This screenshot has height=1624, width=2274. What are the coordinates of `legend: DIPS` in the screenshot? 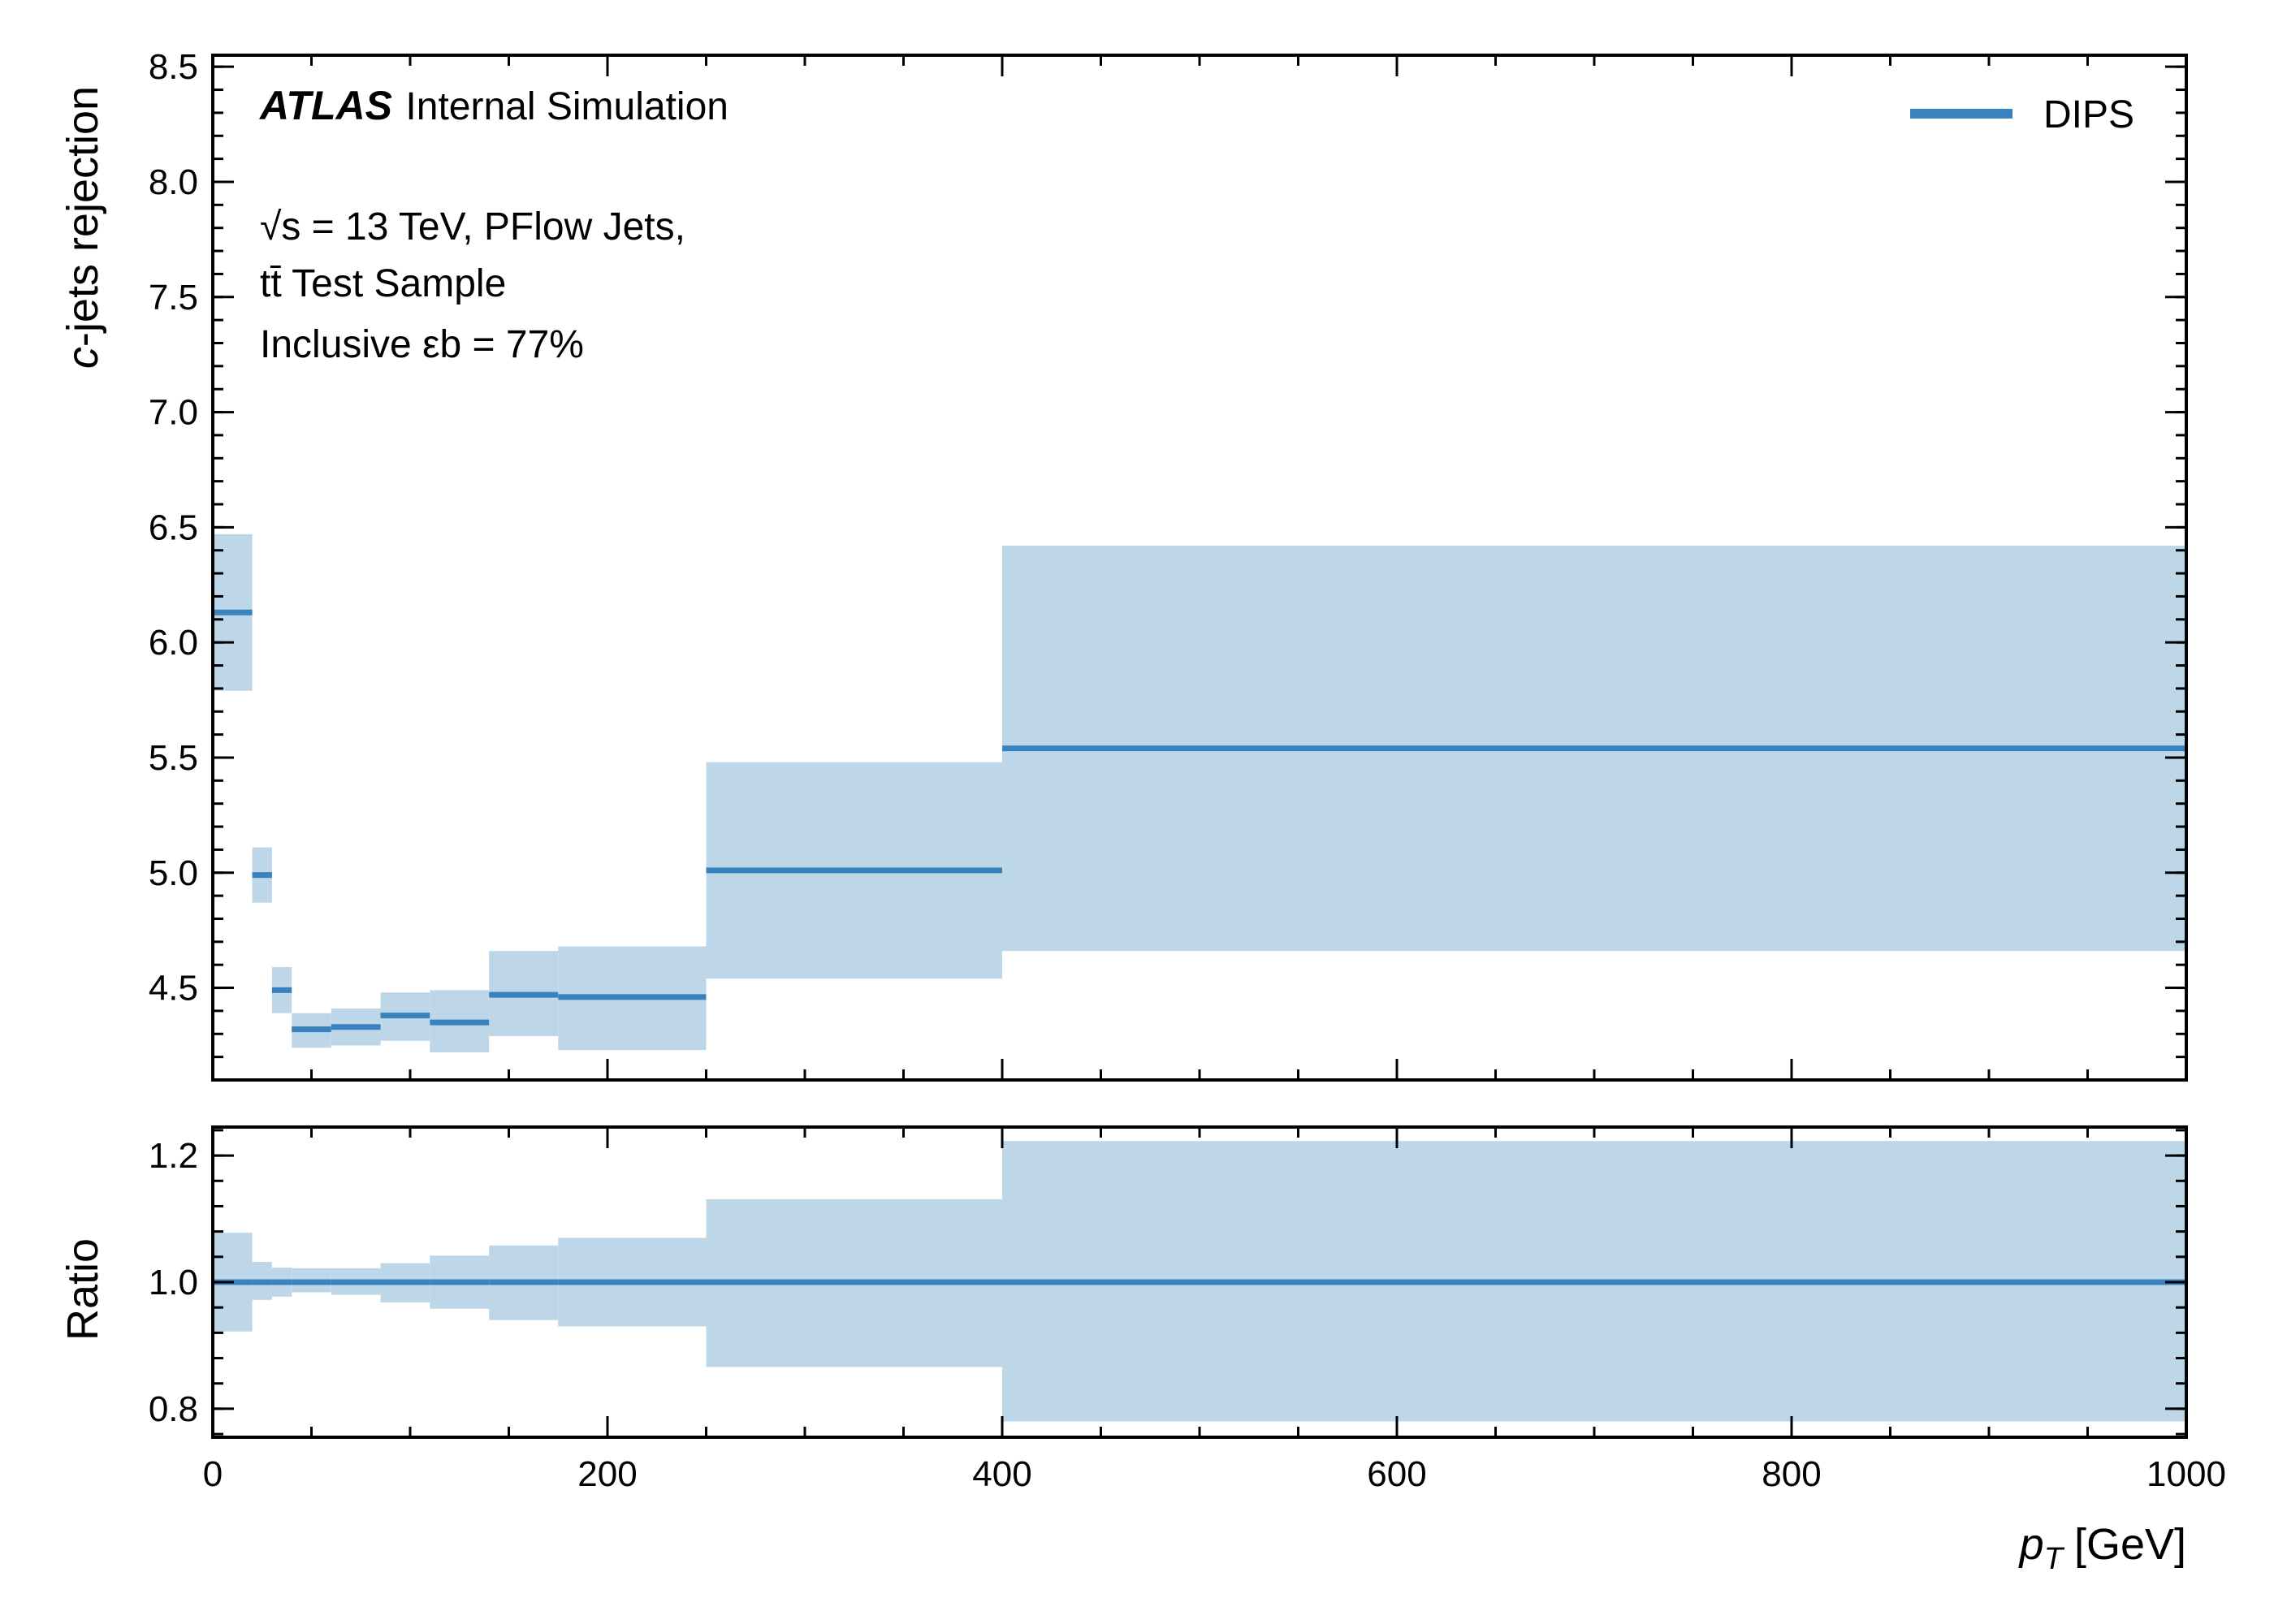 It's located at (2022, 115).